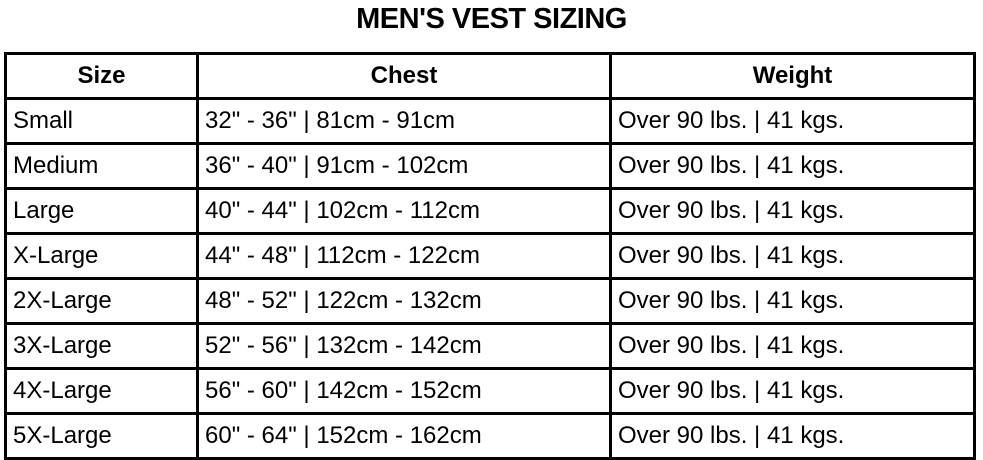  What do you see at coordinates (101, 256) in the screenshot?
I see `size-cell: X-Large` at bounding box center [101, 256].